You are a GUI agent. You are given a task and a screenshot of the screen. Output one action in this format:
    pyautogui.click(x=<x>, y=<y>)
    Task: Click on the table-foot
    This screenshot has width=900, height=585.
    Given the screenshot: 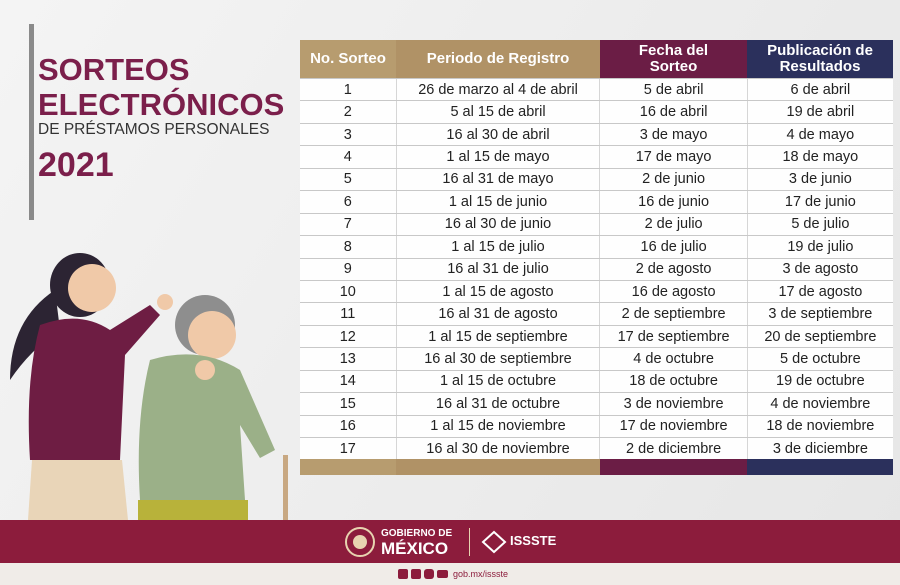 What is the action you would take?
    pyautogui.click(x=596, y=467)
    